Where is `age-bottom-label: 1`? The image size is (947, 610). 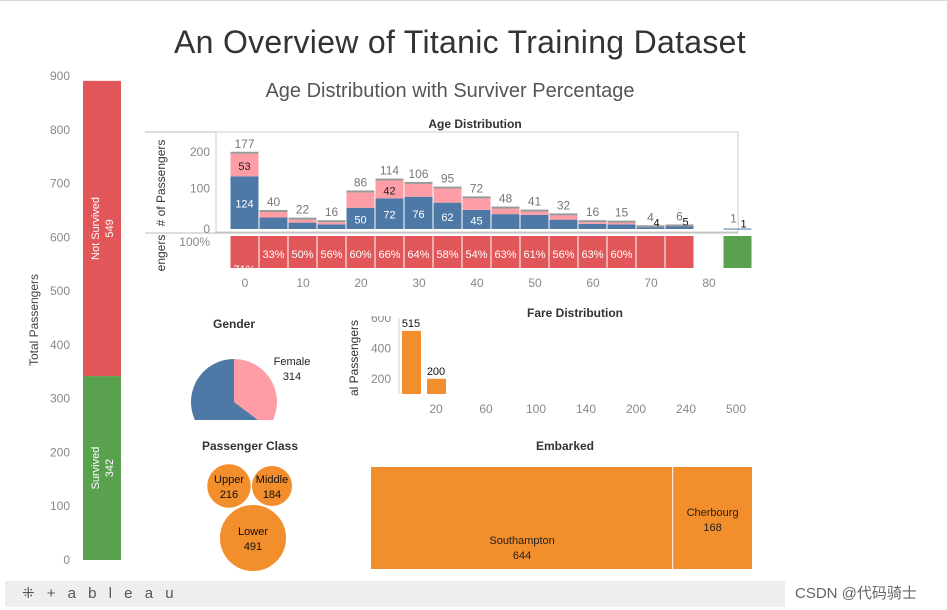
age-bottom-label: 1 is located at coordinates (743, 225).